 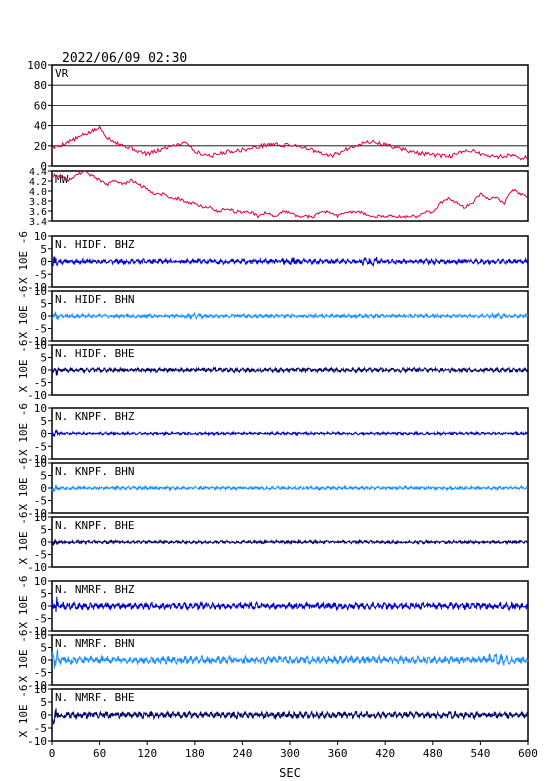 I want to click on x-tick-label: 420, so click(x=385, y=753).